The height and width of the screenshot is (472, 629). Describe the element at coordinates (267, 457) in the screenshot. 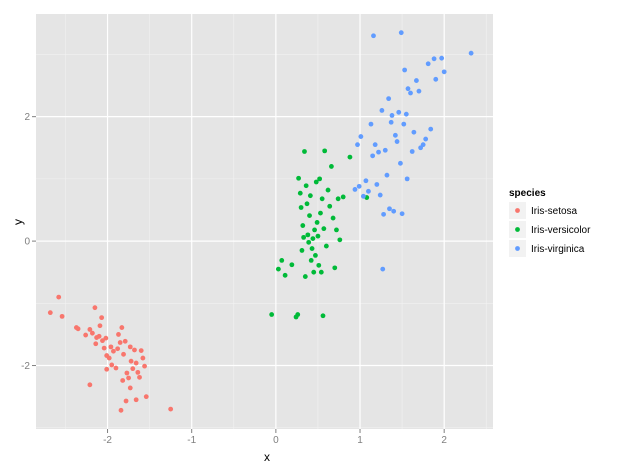

I see `x-axis-title: x` at that location.